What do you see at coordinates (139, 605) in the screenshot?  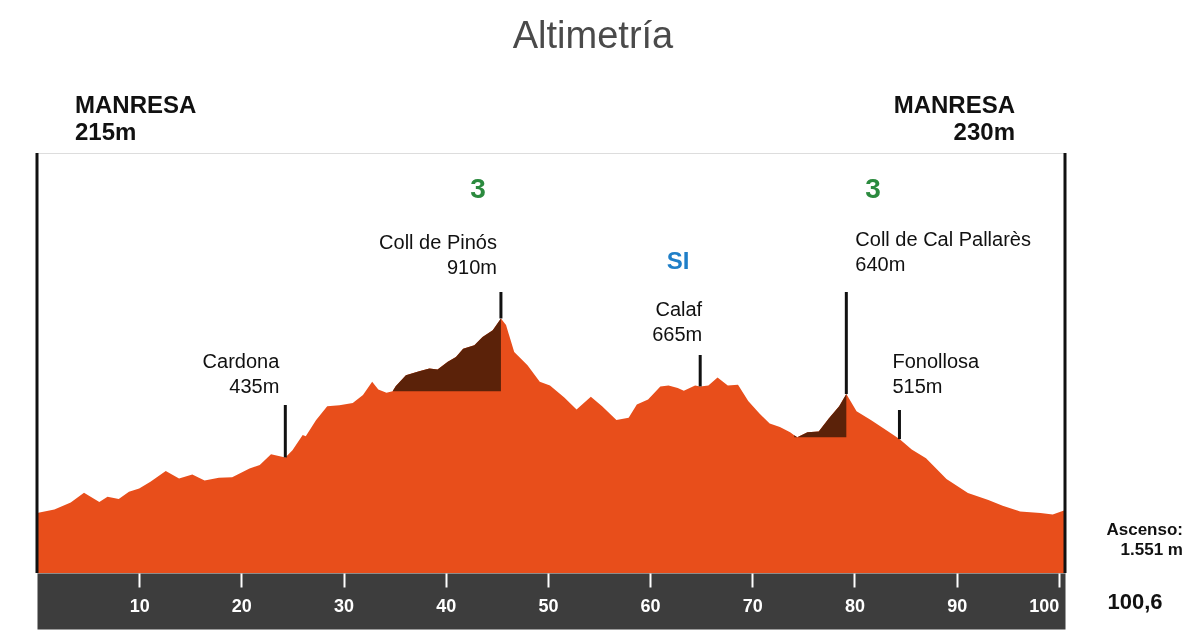 I see `x-tick-label: 10` at bounding box center [139, 605].